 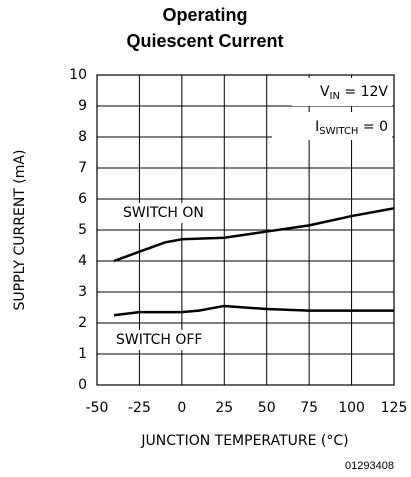 What do you see at coordinates (351, 408) in the screenshot?
I see `x-tick-label: 100` at bounding box center [351, 408].